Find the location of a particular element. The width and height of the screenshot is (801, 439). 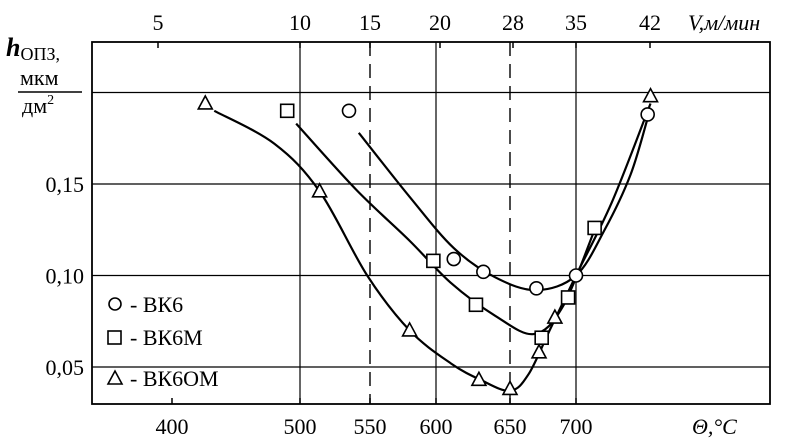

legend-marker-circle is located at coordinates (115, 304).